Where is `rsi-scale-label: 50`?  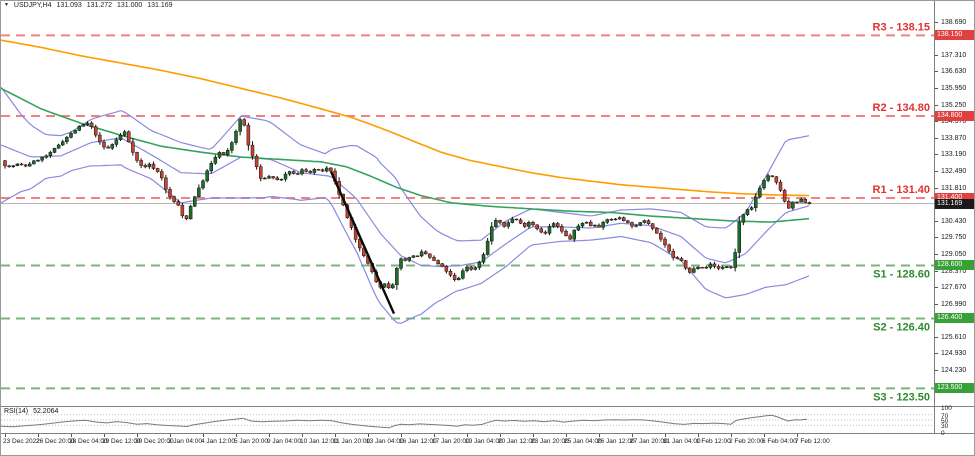
rsi-scale-label: 50 is located at coordinates (945, 421).